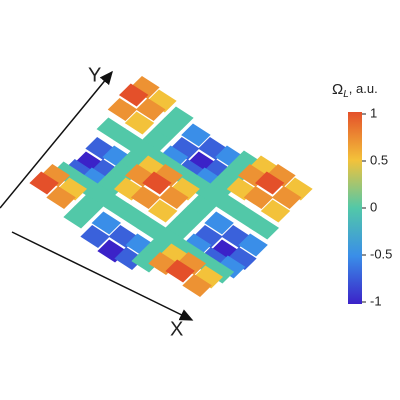 This screenshot has width=400, height=400. I want to click on colorbar-tick-label: 0, so click(373, 206).